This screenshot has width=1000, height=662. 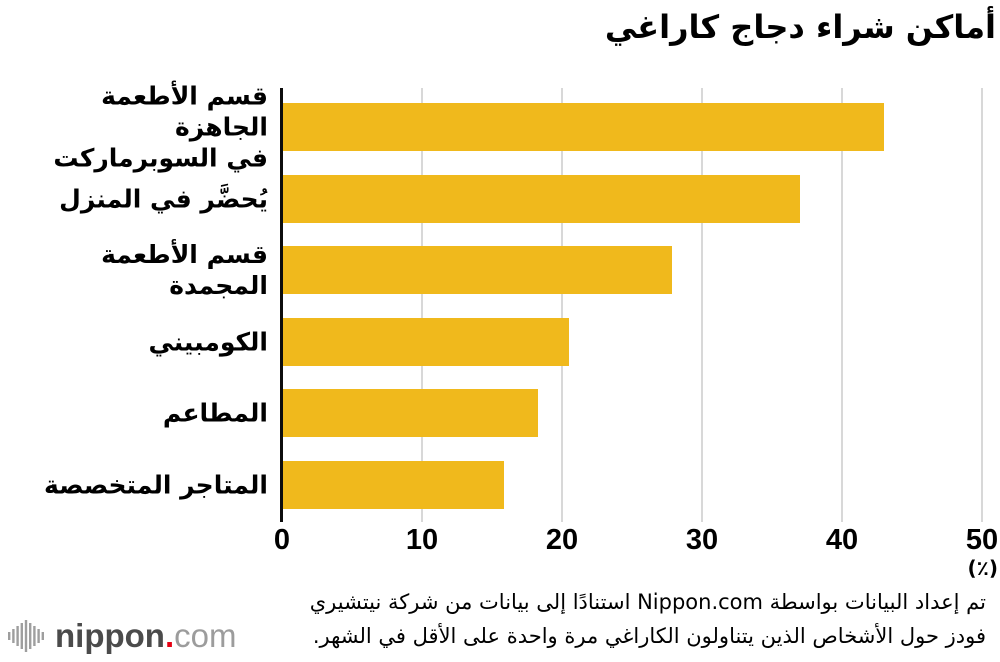 I want to click on logo-wordmark: nippon.com, so click(x=145, y=636).